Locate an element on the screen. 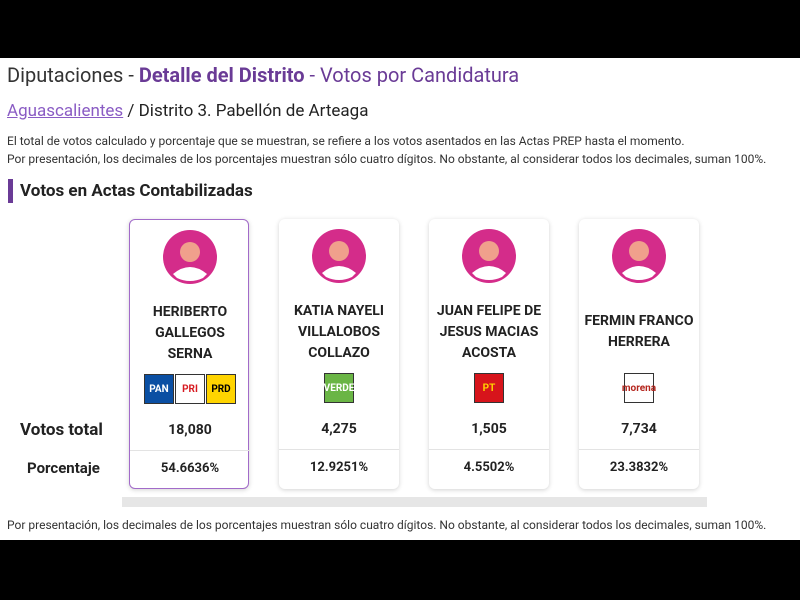  candidate-name: HERIBERTO GALLEGOS SERNA is located at coordinates (190, 332).